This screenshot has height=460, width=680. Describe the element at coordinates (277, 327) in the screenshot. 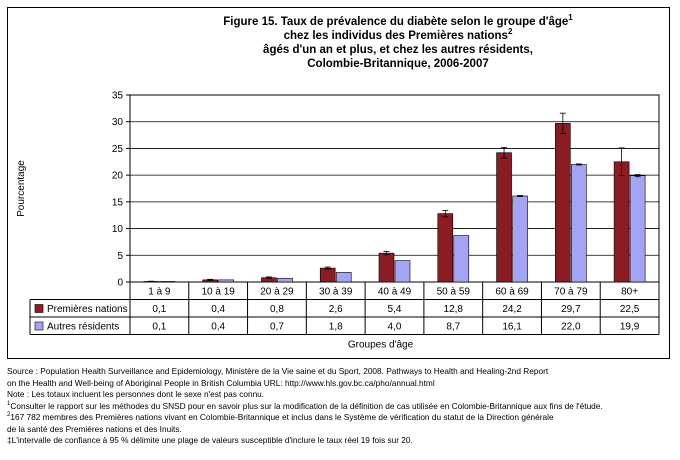

I see `data-label: 0,7` at that location.